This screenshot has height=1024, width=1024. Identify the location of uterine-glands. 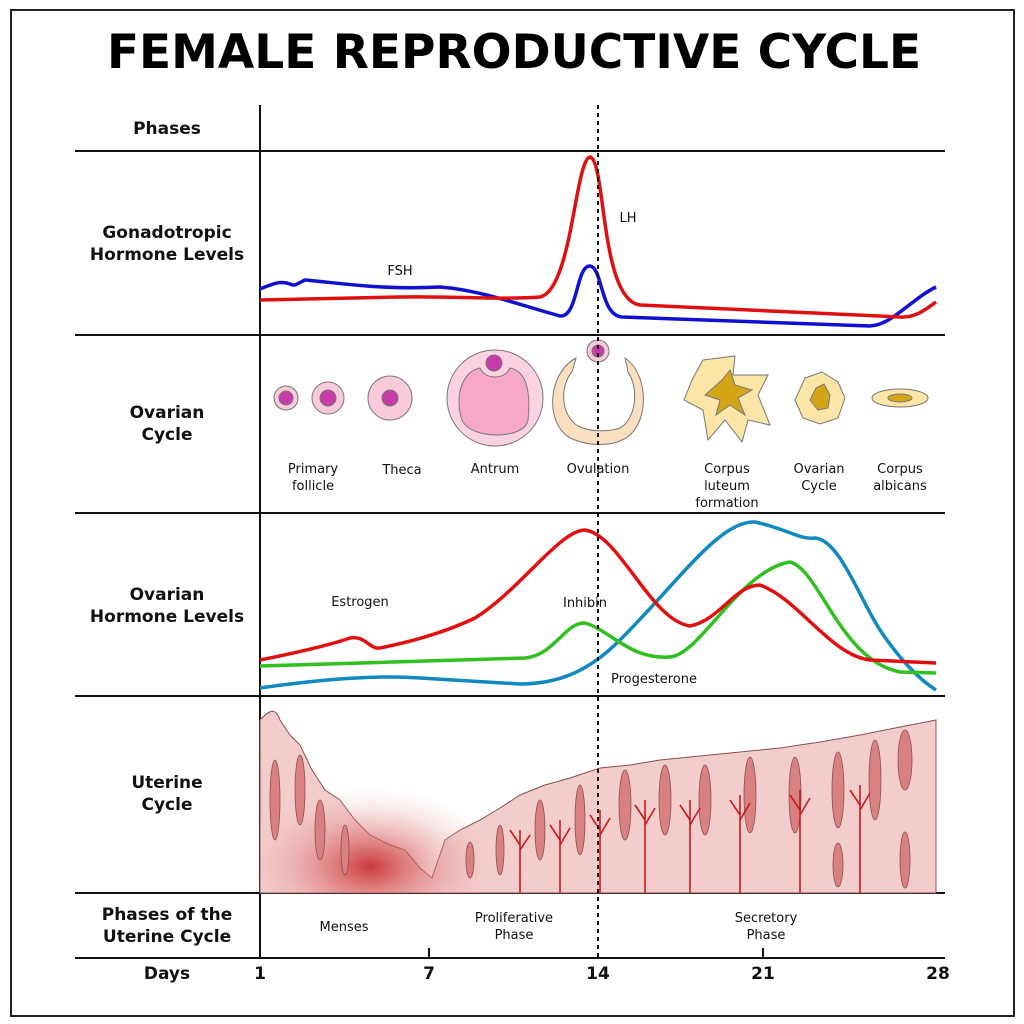
(591, 809).